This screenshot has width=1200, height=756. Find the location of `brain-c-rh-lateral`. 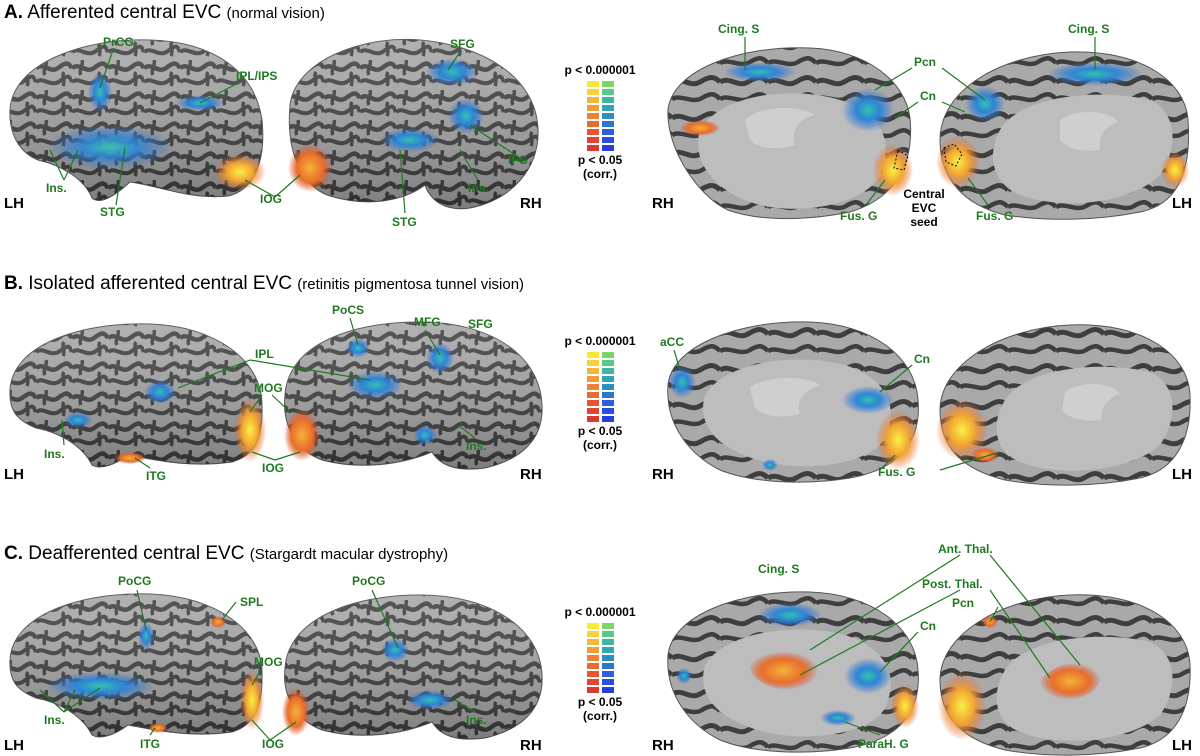

brain-c-rh-lateral is located at coordinates (412, 667).